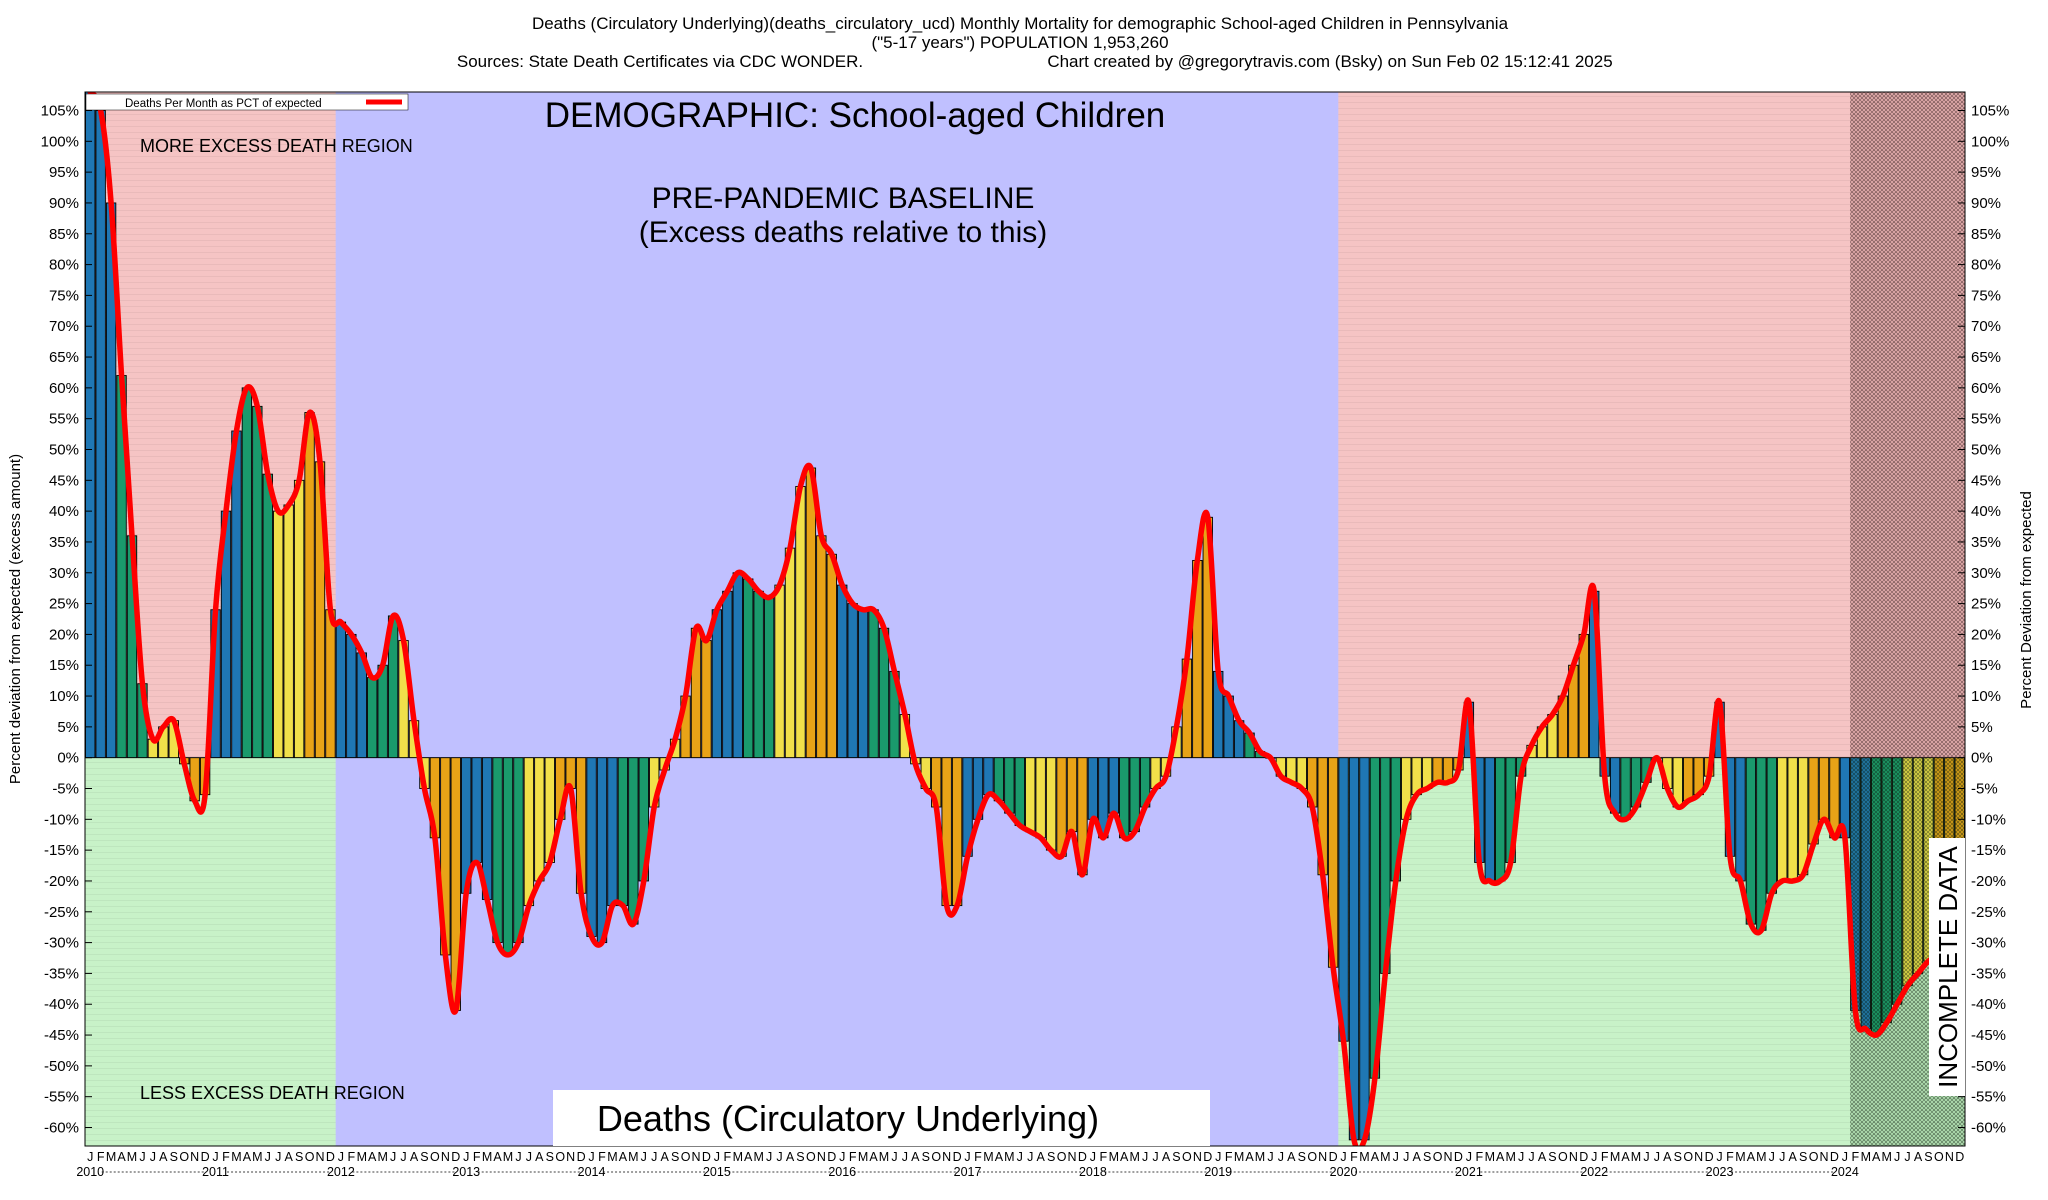 The height and width of the screenshot is (1200, 2048). Describe the element at coordinates (64, 234) in the screenshot. I see `y-tick-label: 85%` at that location.